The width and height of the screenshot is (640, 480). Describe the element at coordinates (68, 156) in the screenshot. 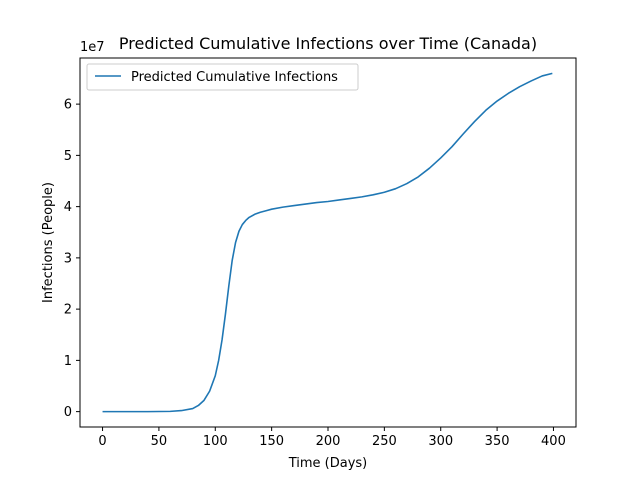

I see `y-tick-label: 5` at that location.